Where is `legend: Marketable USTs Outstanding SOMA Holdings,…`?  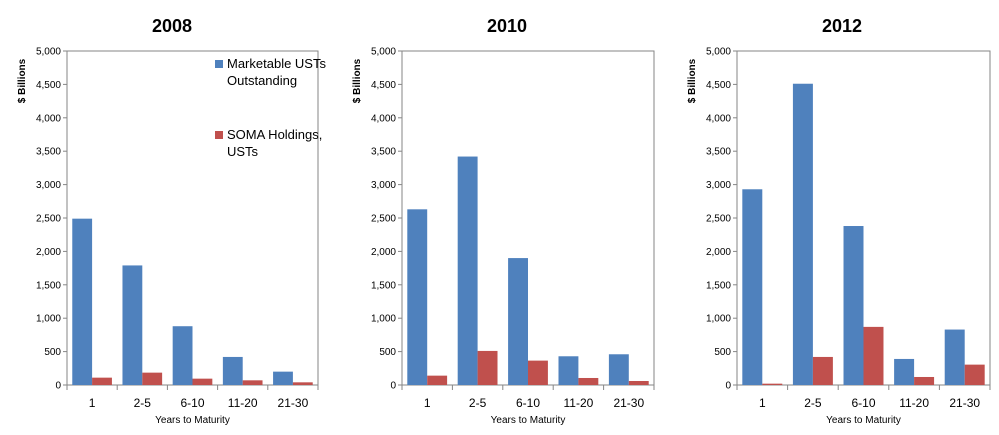
legend: Marketable USTs Outstanding SOMA Holdings,… is located at coordinates (270, 107).